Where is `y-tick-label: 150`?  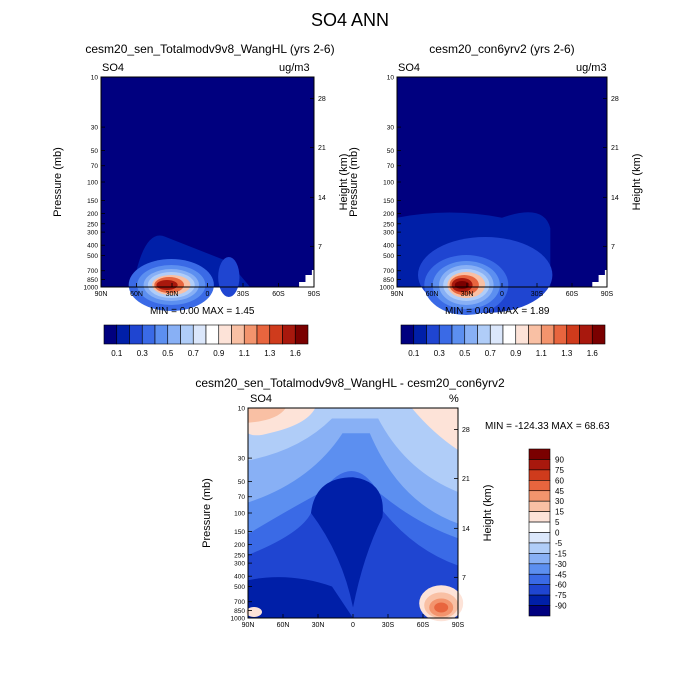 y-tick-label: 150 is located at coordinates (388, 201).